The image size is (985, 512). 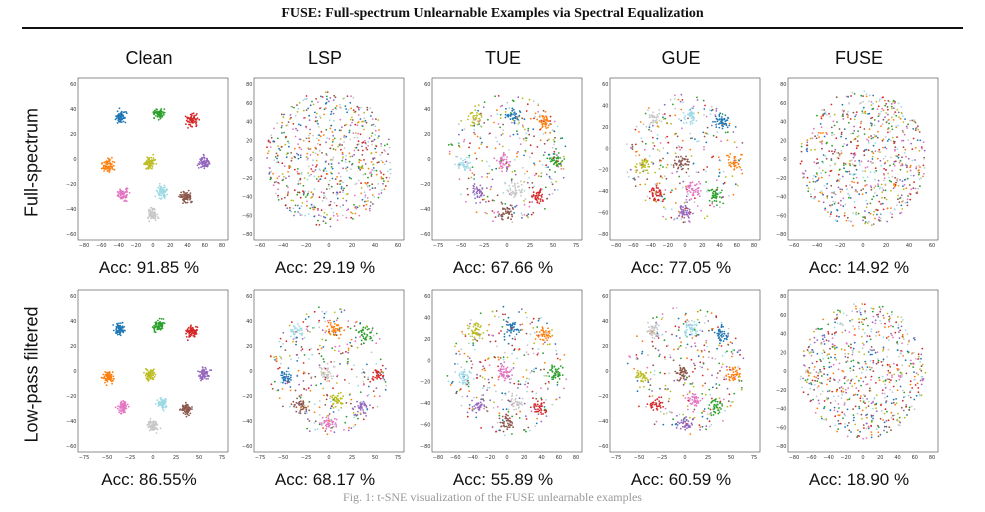 I want to click on y-tick-label: −20, so click(x=71, y=185).